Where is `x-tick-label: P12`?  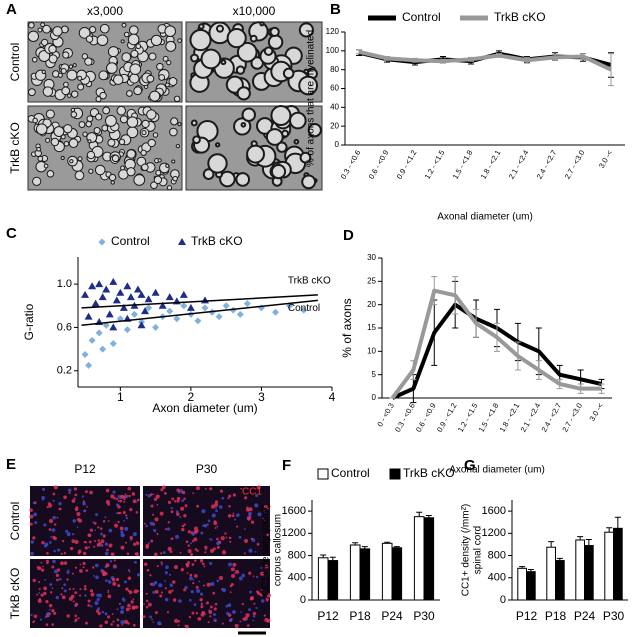
x-tick-label: P12 is located at coordinates (527, 616).